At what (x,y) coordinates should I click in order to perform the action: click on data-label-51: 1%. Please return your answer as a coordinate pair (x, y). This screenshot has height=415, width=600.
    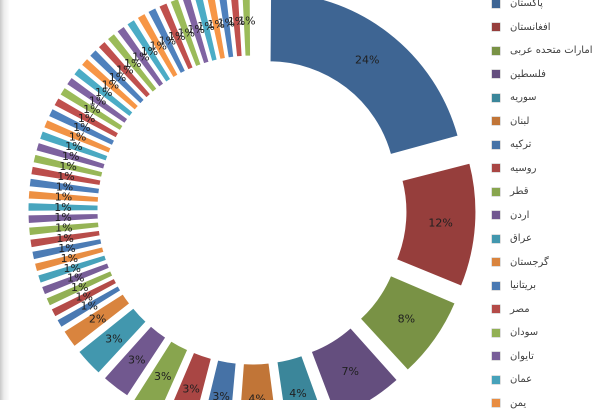
    Looking at the image, I should click on (246, 21).